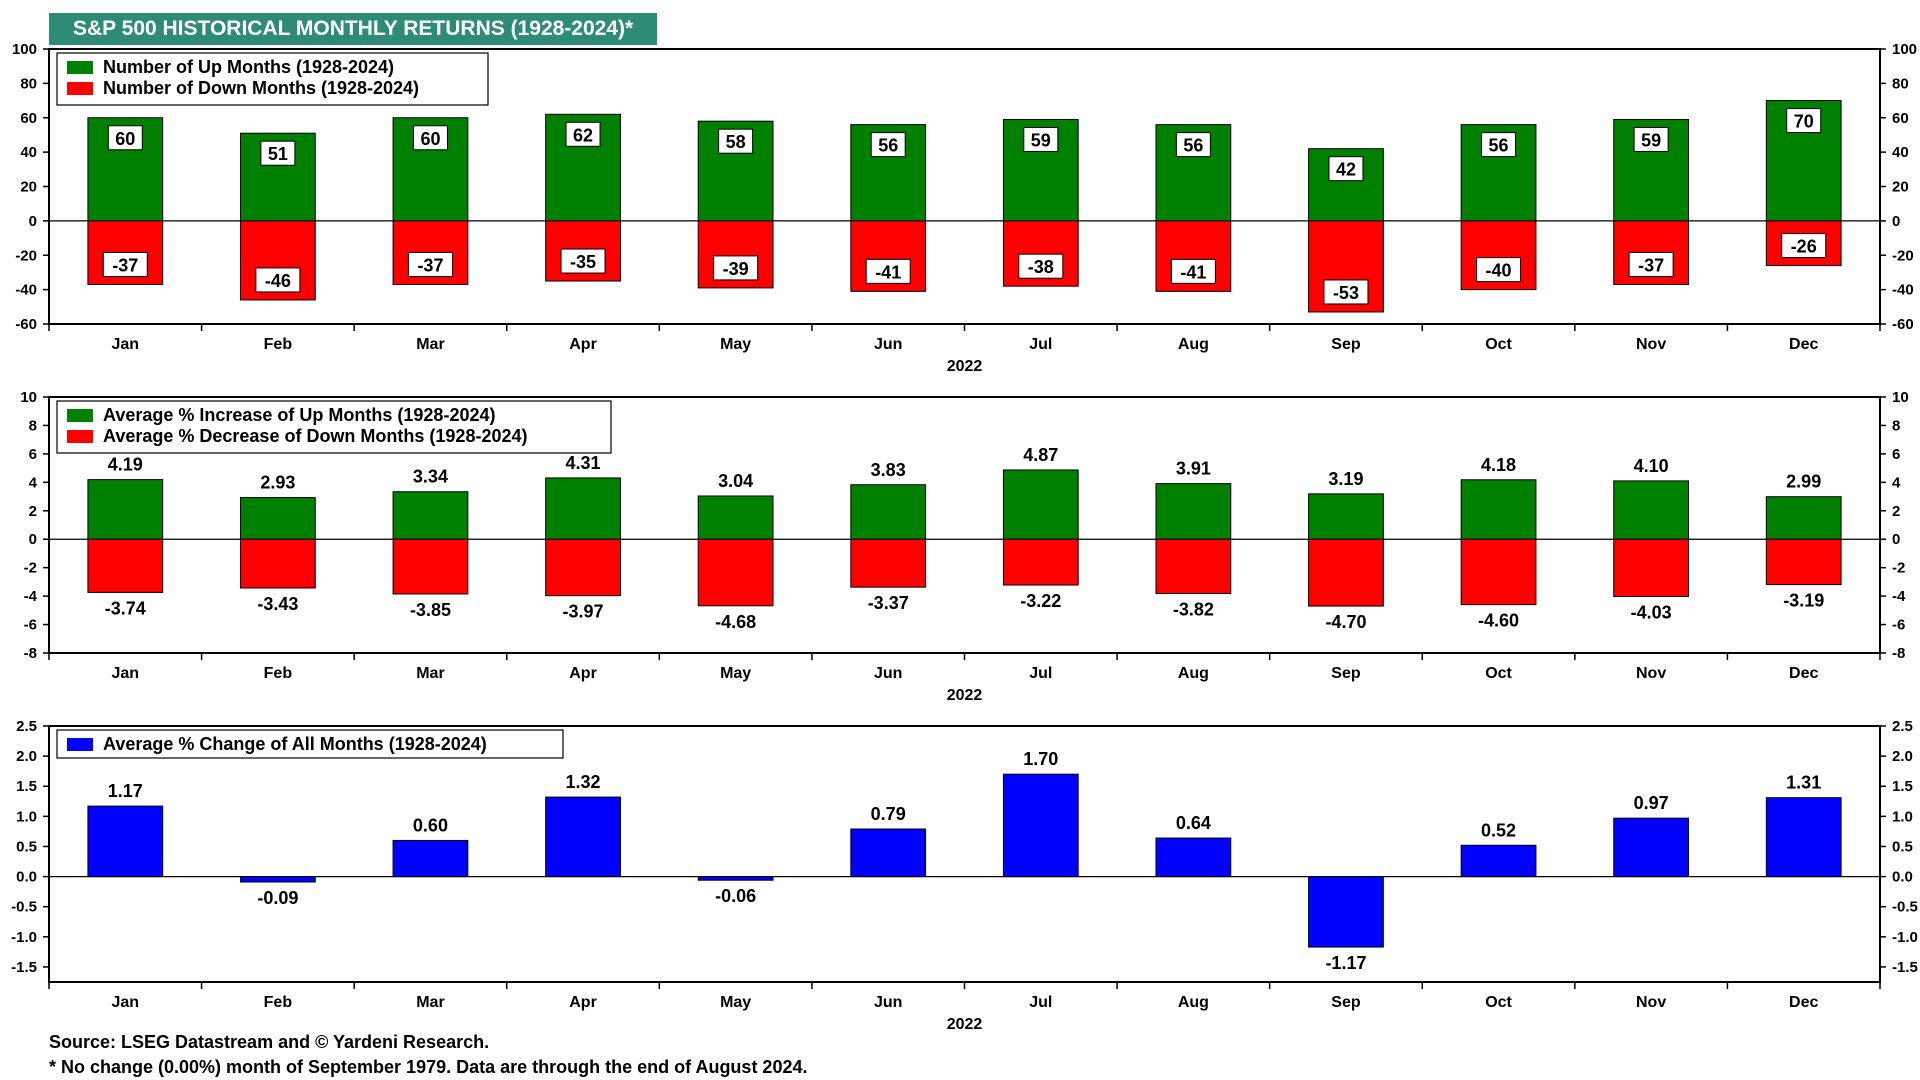  I want to click on panel2-legend, so click(334, 427).